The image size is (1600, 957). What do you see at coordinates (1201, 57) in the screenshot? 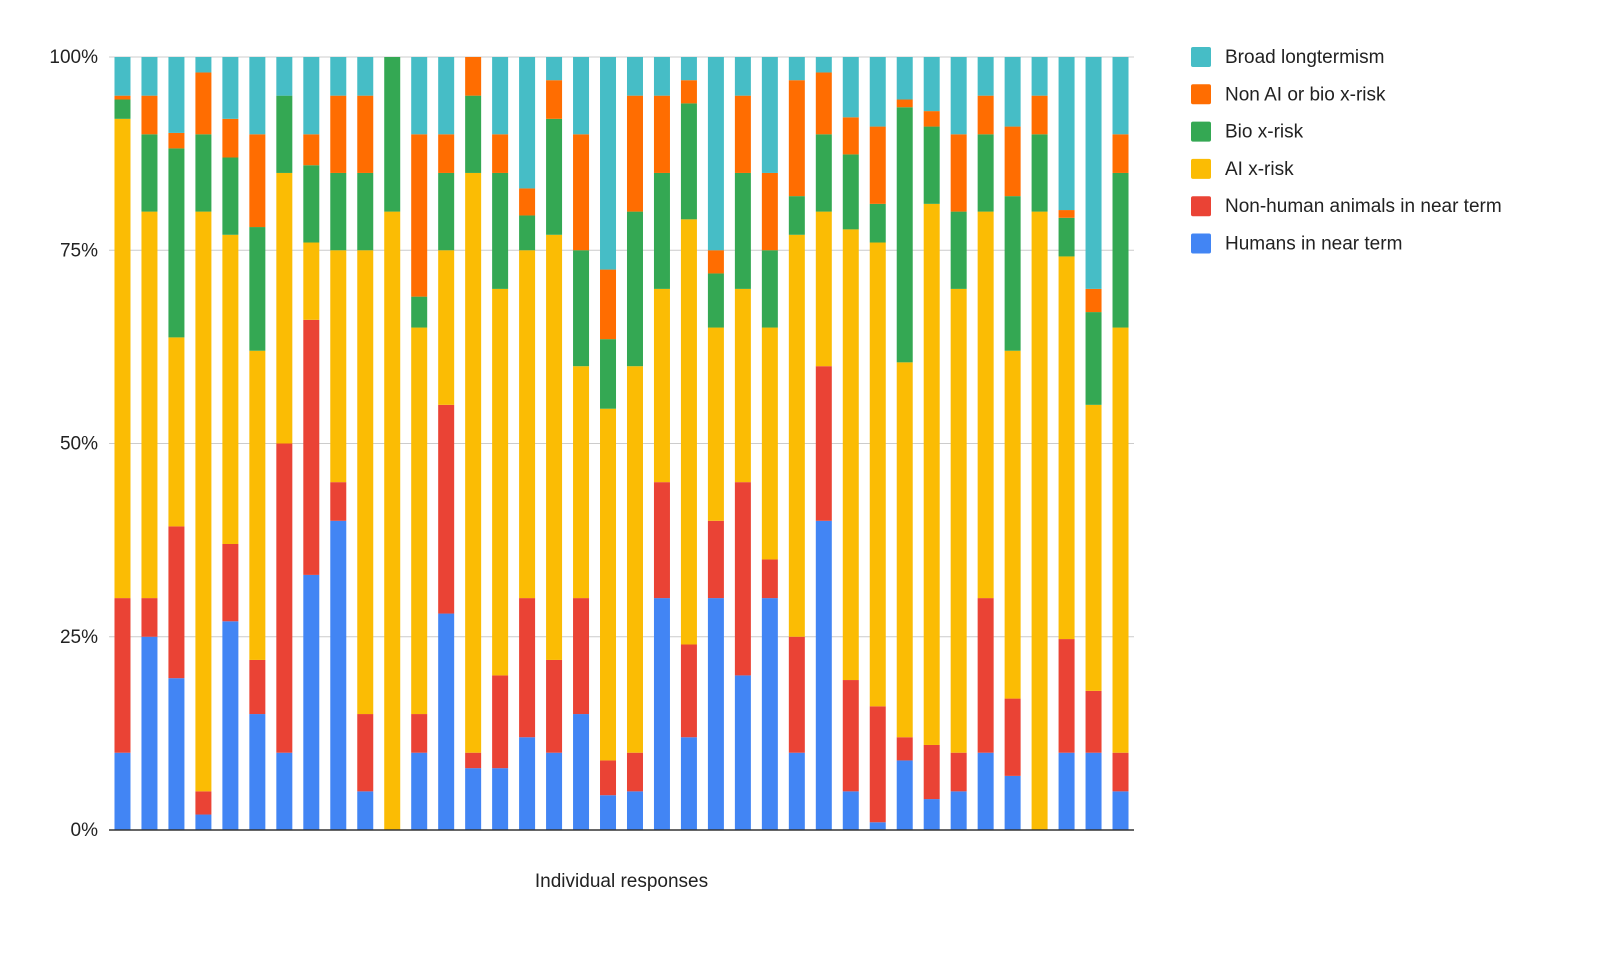
I see `legend-swatch` at bounding box center [1201, 57].